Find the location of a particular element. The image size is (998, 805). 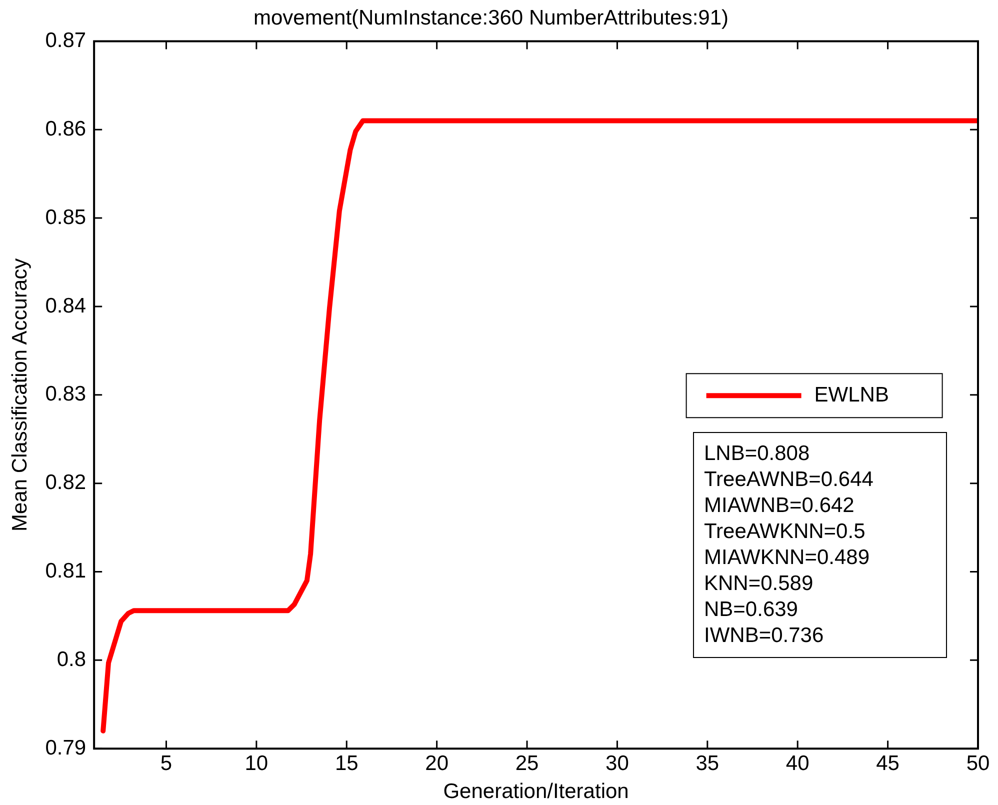

x-tick-label: 15 is located at coordinates (346, 763).